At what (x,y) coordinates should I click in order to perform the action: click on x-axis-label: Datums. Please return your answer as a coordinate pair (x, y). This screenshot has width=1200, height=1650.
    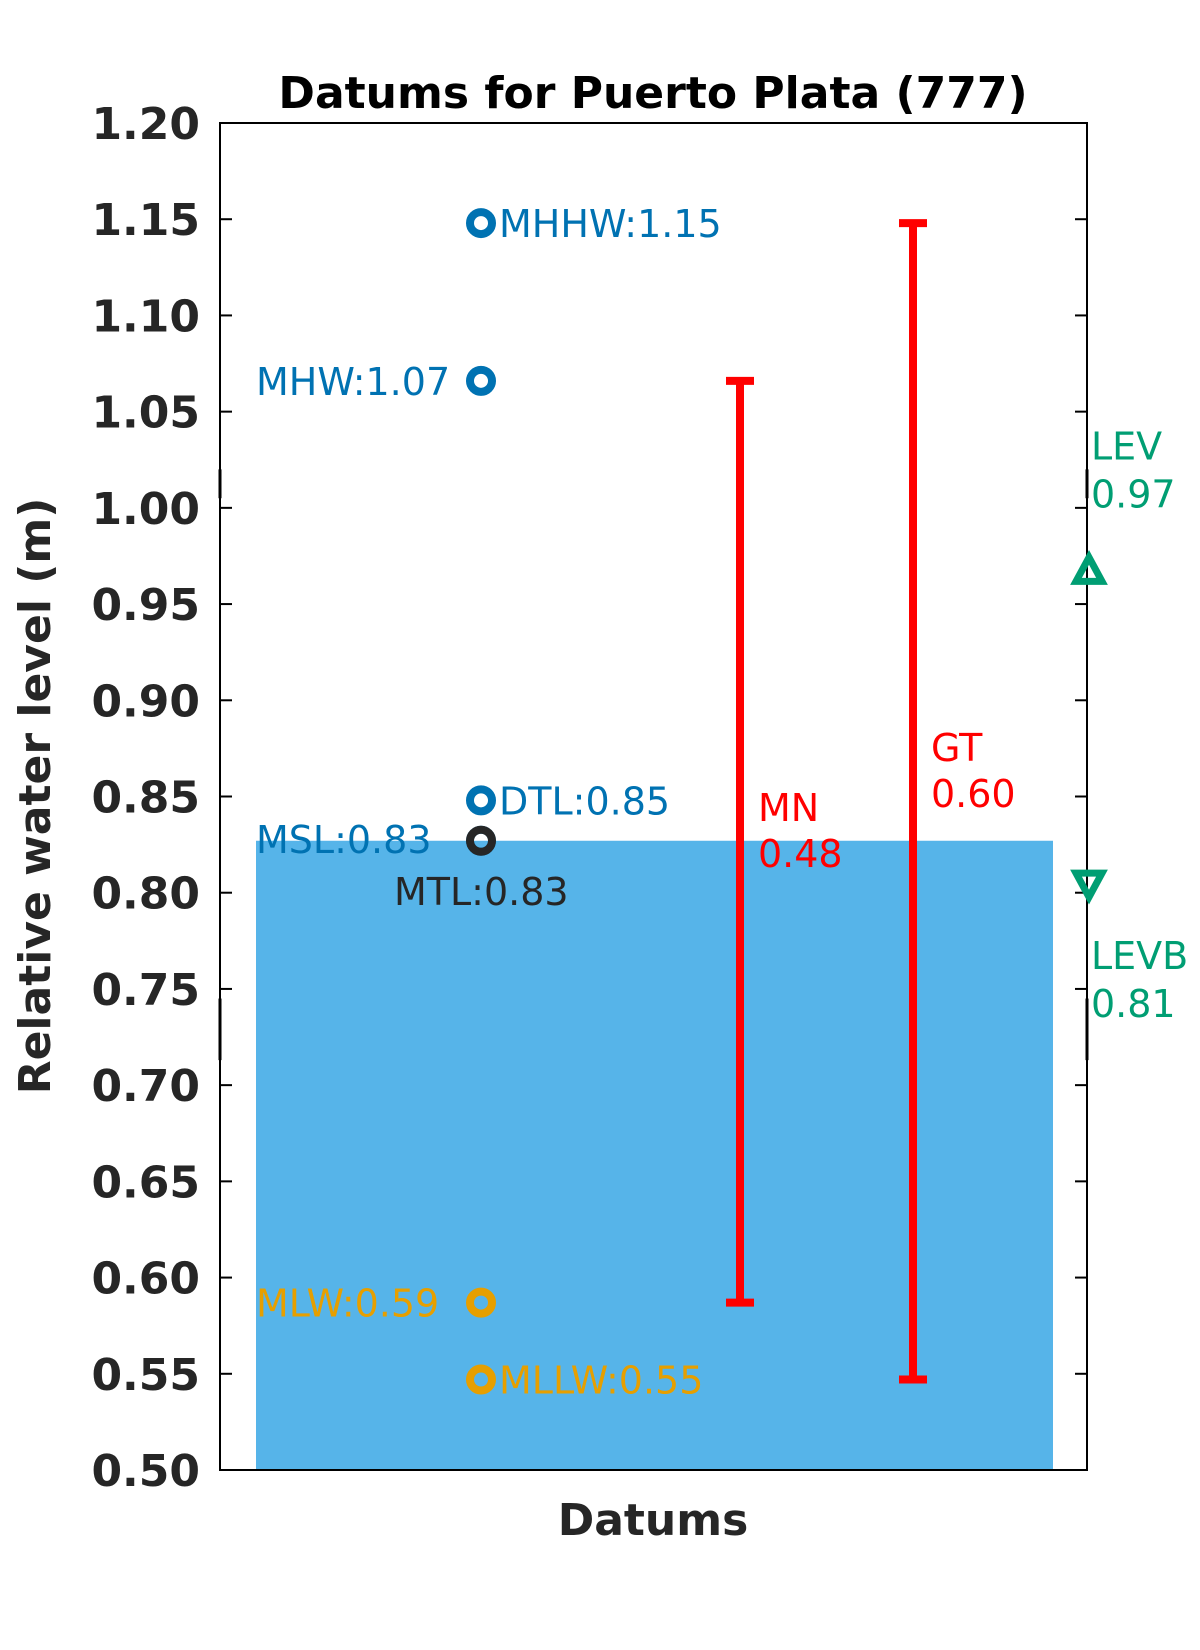
    Looking at the image, I should click on (653, 1520).